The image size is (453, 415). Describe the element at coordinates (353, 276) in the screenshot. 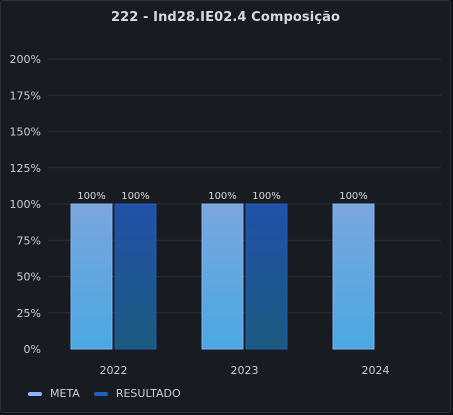

I see `bar-meta-2024` at that location.